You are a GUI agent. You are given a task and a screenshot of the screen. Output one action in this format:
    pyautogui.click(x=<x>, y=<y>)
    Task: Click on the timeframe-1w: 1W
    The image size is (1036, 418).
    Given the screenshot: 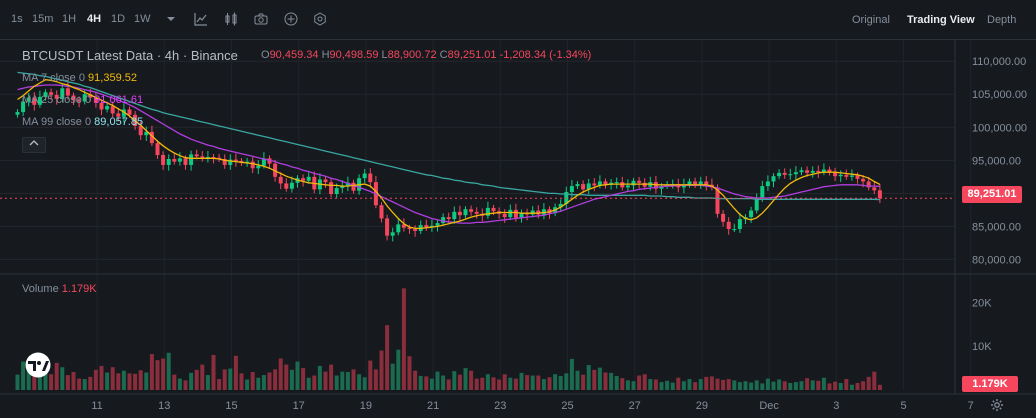 What is the action you would take?
    pyautogui.click(x=142, y=19)
    